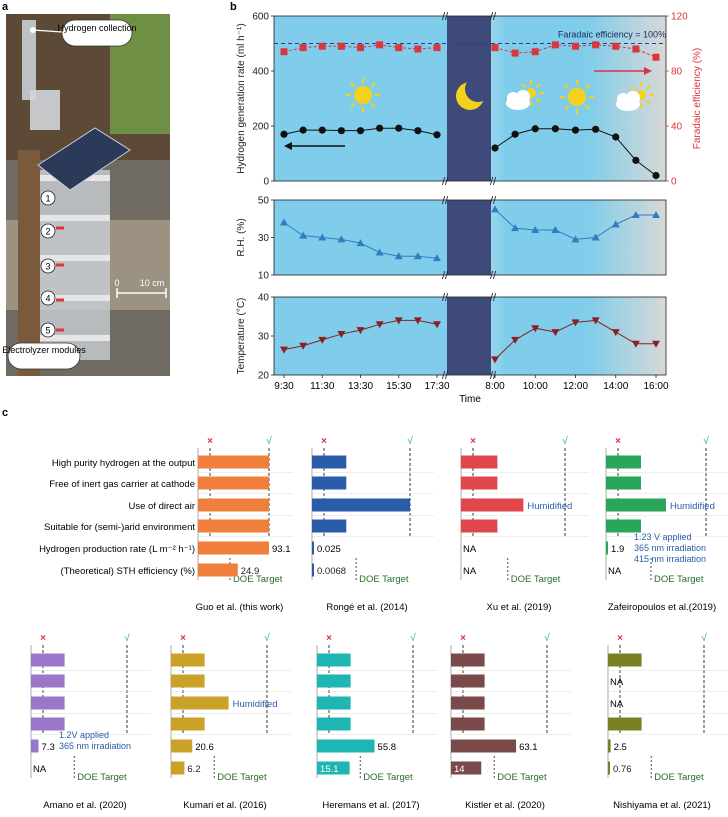 This screenshot has width=728, height=817. I want to click on cloud-part, so click(513, 98).